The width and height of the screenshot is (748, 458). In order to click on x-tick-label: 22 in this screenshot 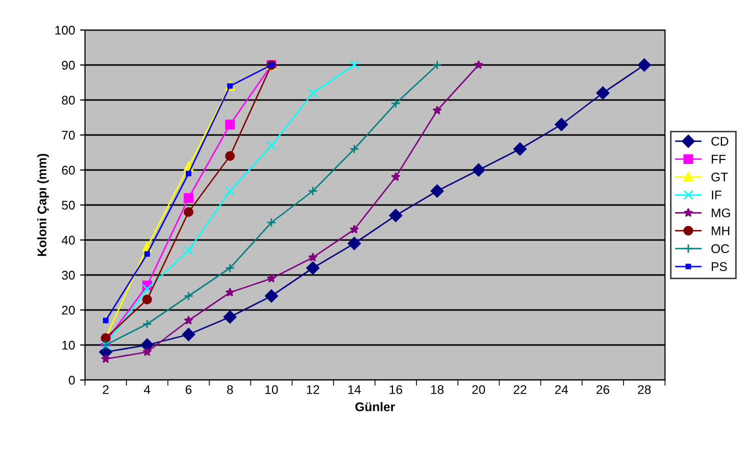, I will do `click(520, 389)`.